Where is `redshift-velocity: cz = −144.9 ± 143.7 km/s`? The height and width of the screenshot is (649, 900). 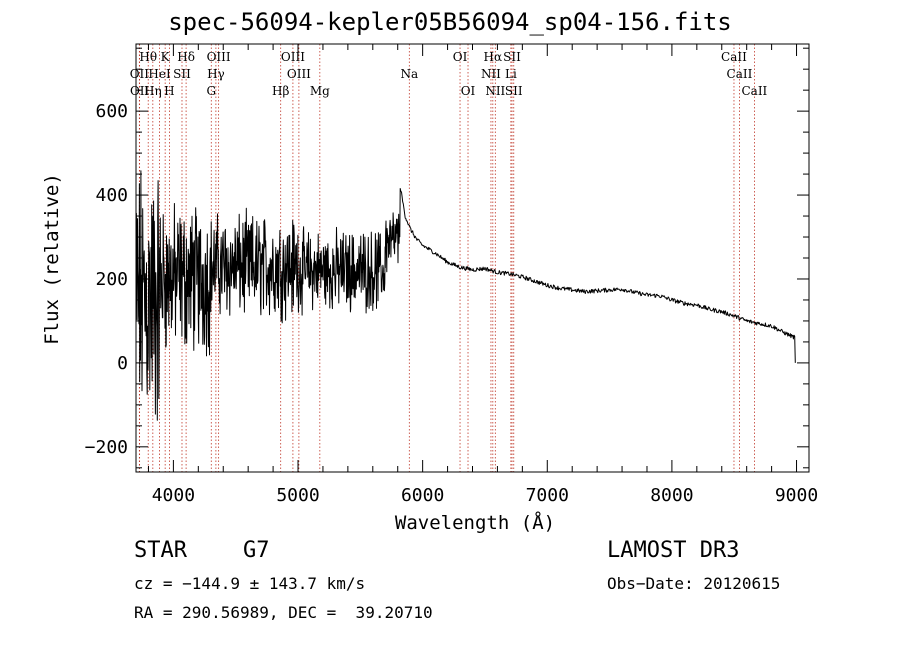
redshift-velocity: cz = −144.9 ± 143.7 km/s is located at coordinates (250, 583).